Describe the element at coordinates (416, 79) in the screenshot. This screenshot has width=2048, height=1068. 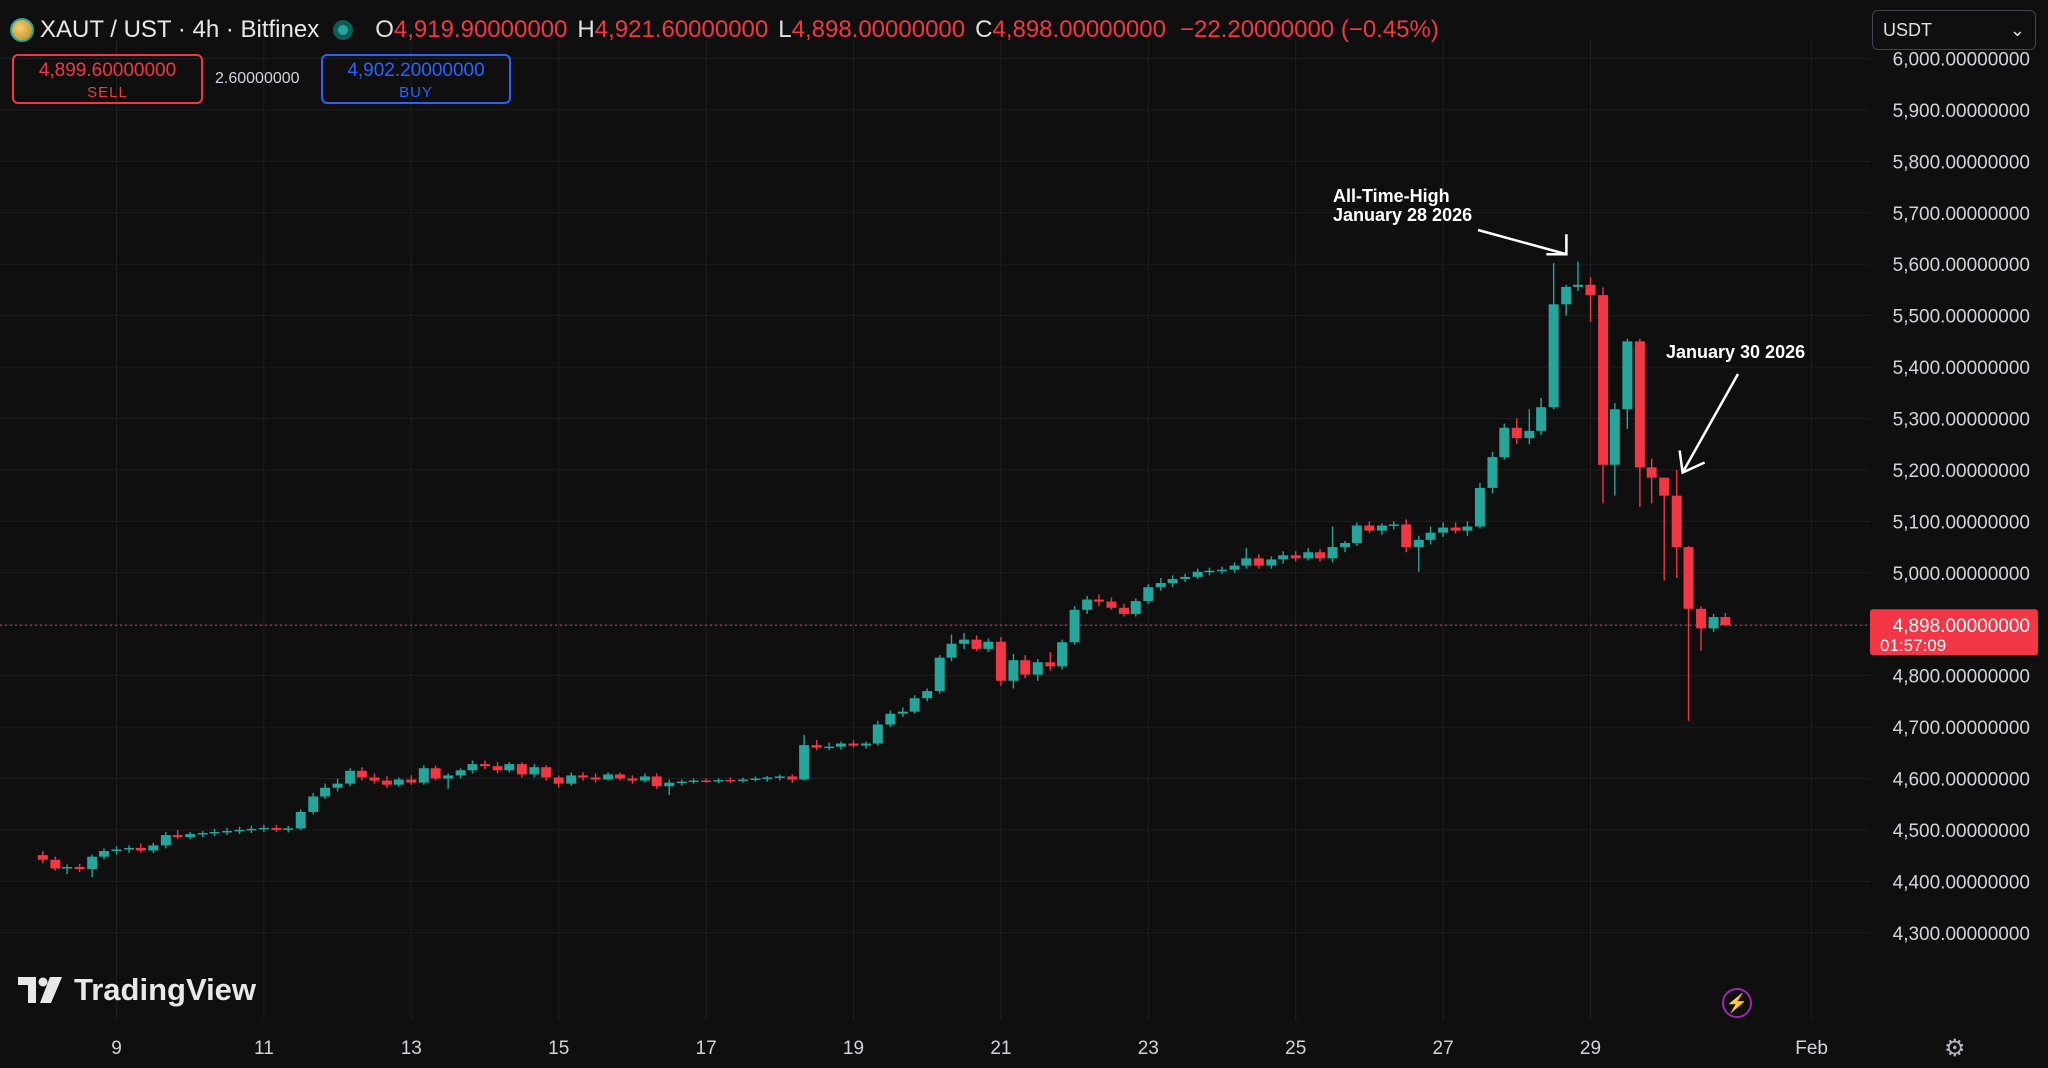
I see `buy-button: 4,902.20000000 BUY` at that location.